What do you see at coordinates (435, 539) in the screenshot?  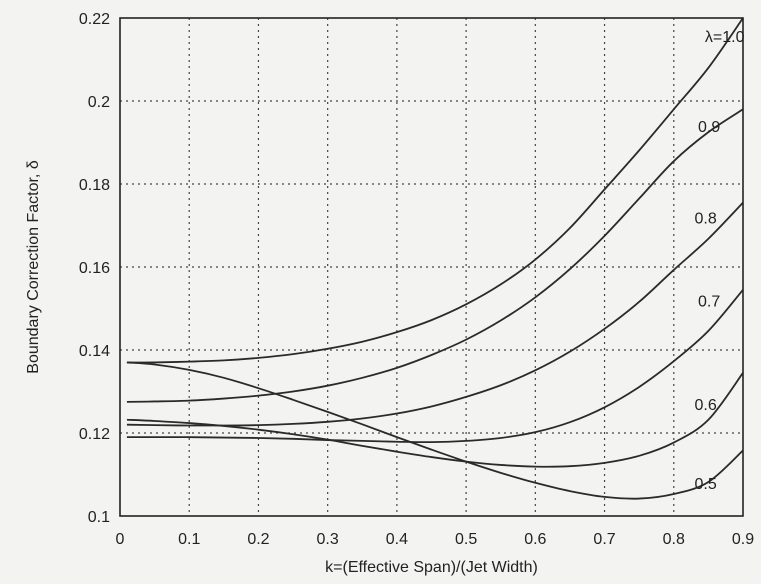 I see `x-tick-labels: 0 0.1 0.2 0.3 0.4 0.5 0.6 0.7 0.8 0.9` at bounding box center [435, 539].